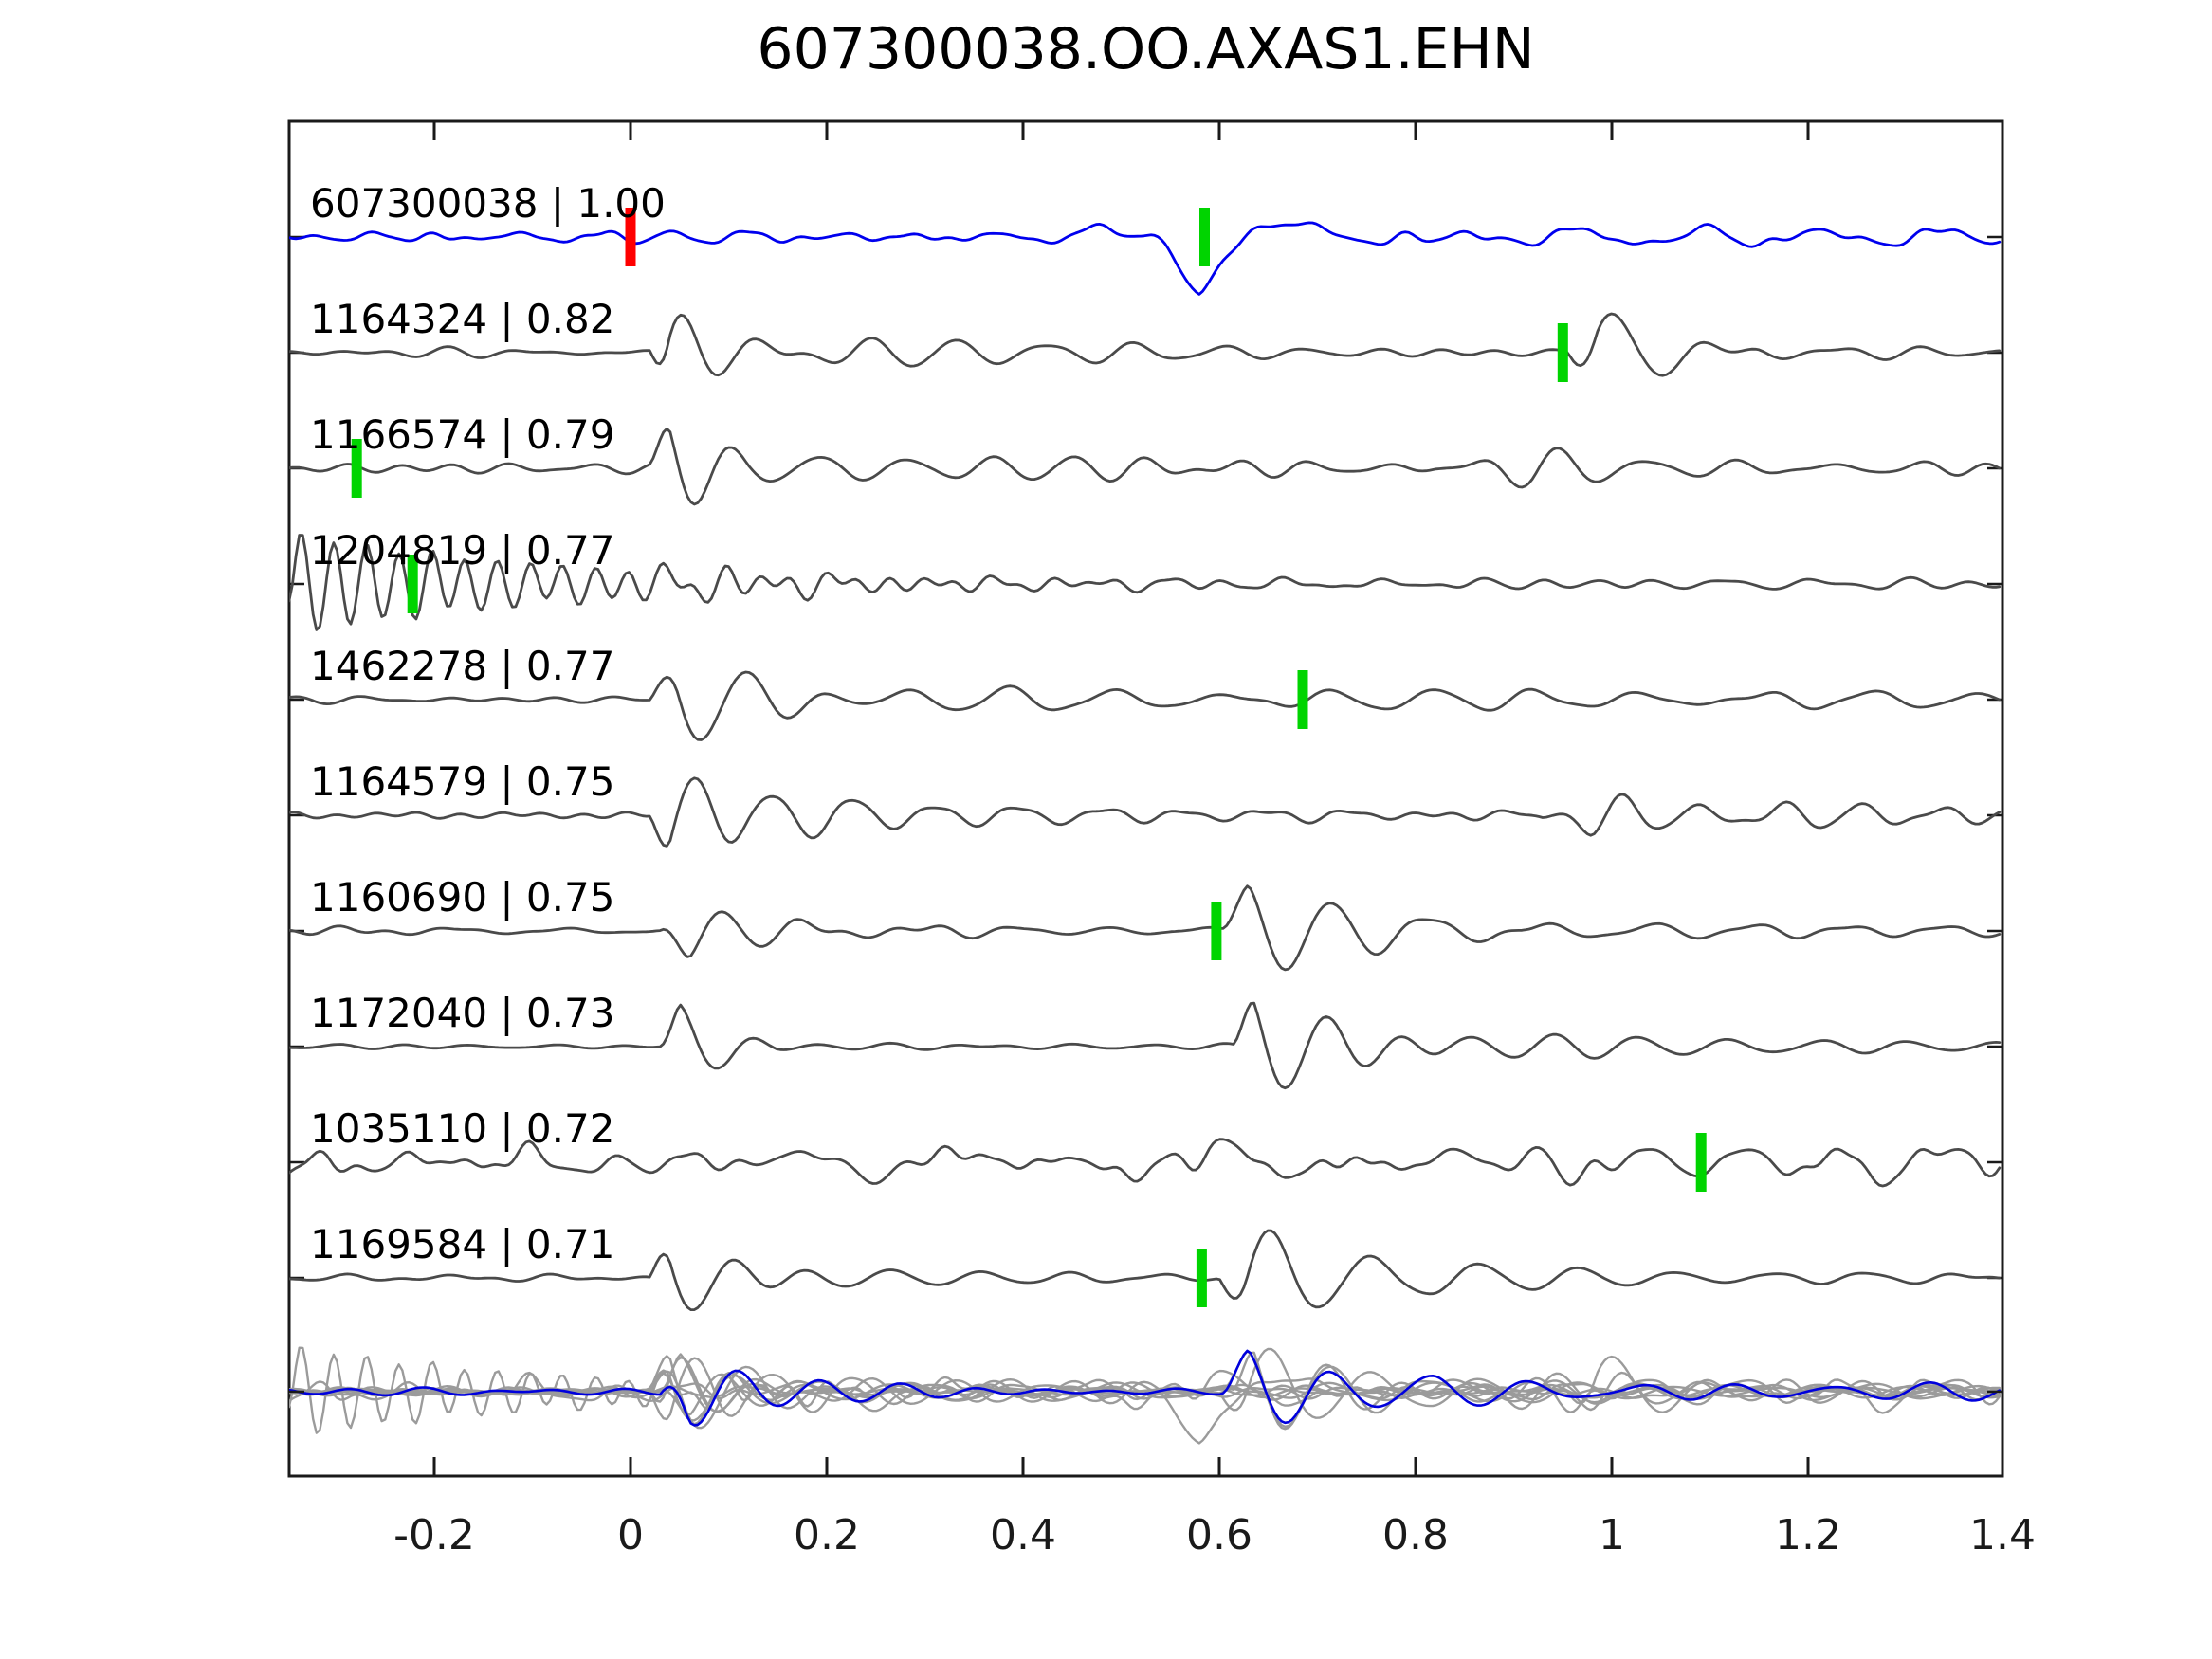  What do you see at coordinates (462, 1128) in the screenshot?
I see `trace-label-1035110: 1035110 | 0.72` at bounding box center [462, 1128].